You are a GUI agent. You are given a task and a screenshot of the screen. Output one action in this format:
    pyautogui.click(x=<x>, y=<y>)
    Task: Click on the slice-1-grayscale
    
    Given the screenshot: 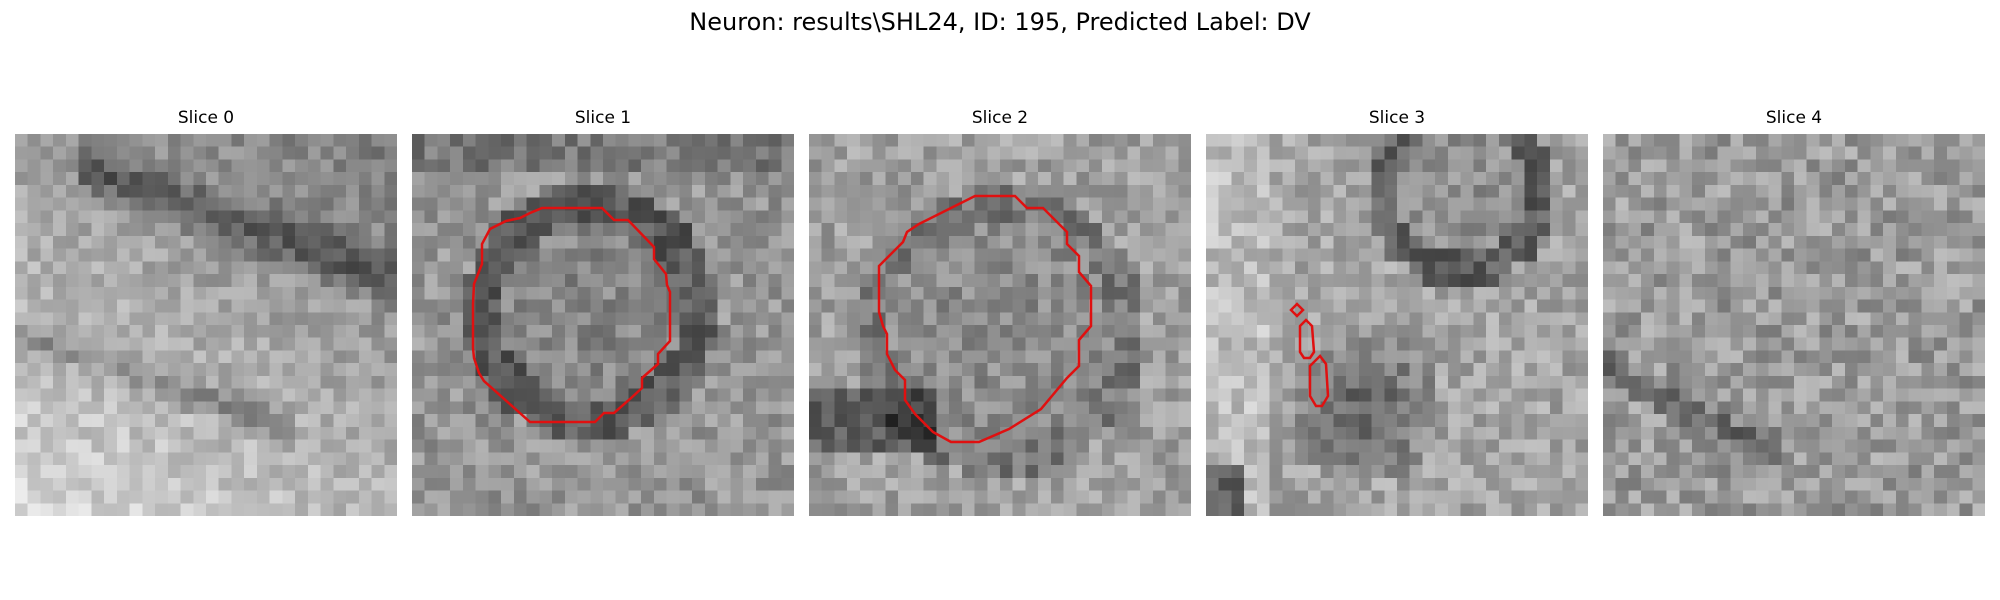 What is the action you would take?
    pyautogui.click(x=603, y=325)
    